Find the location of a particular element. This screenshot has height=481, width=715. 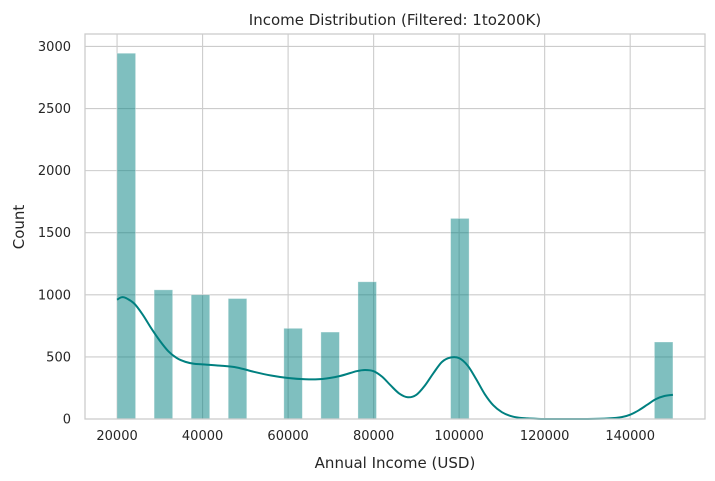

y-axis-label: Count is located at coordinates (19, 227).